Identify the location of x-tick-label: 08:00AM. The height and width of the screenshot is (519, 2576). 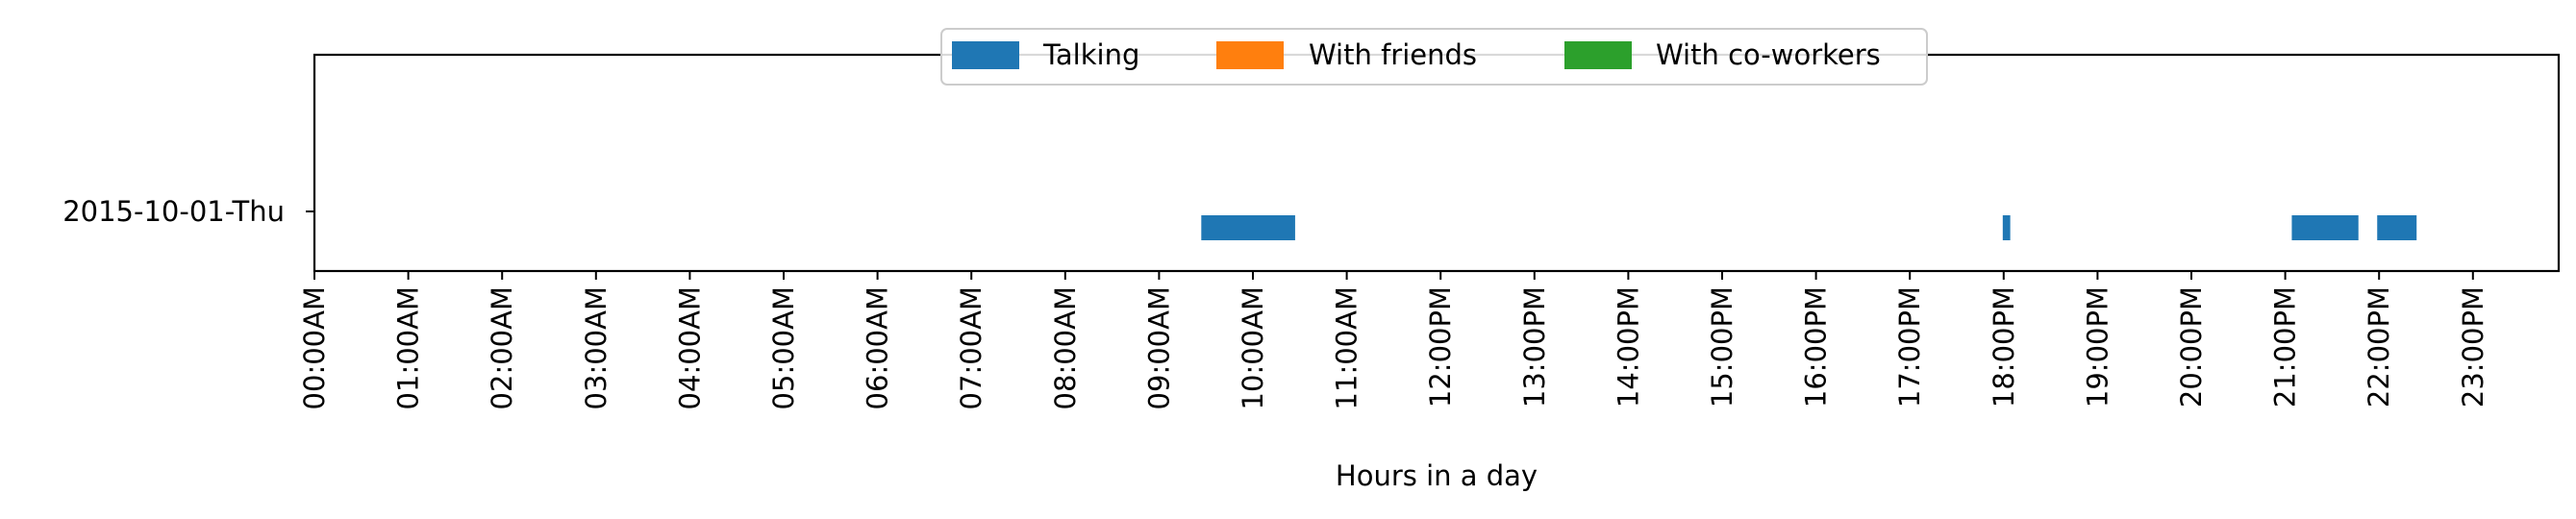
(1065, 347).